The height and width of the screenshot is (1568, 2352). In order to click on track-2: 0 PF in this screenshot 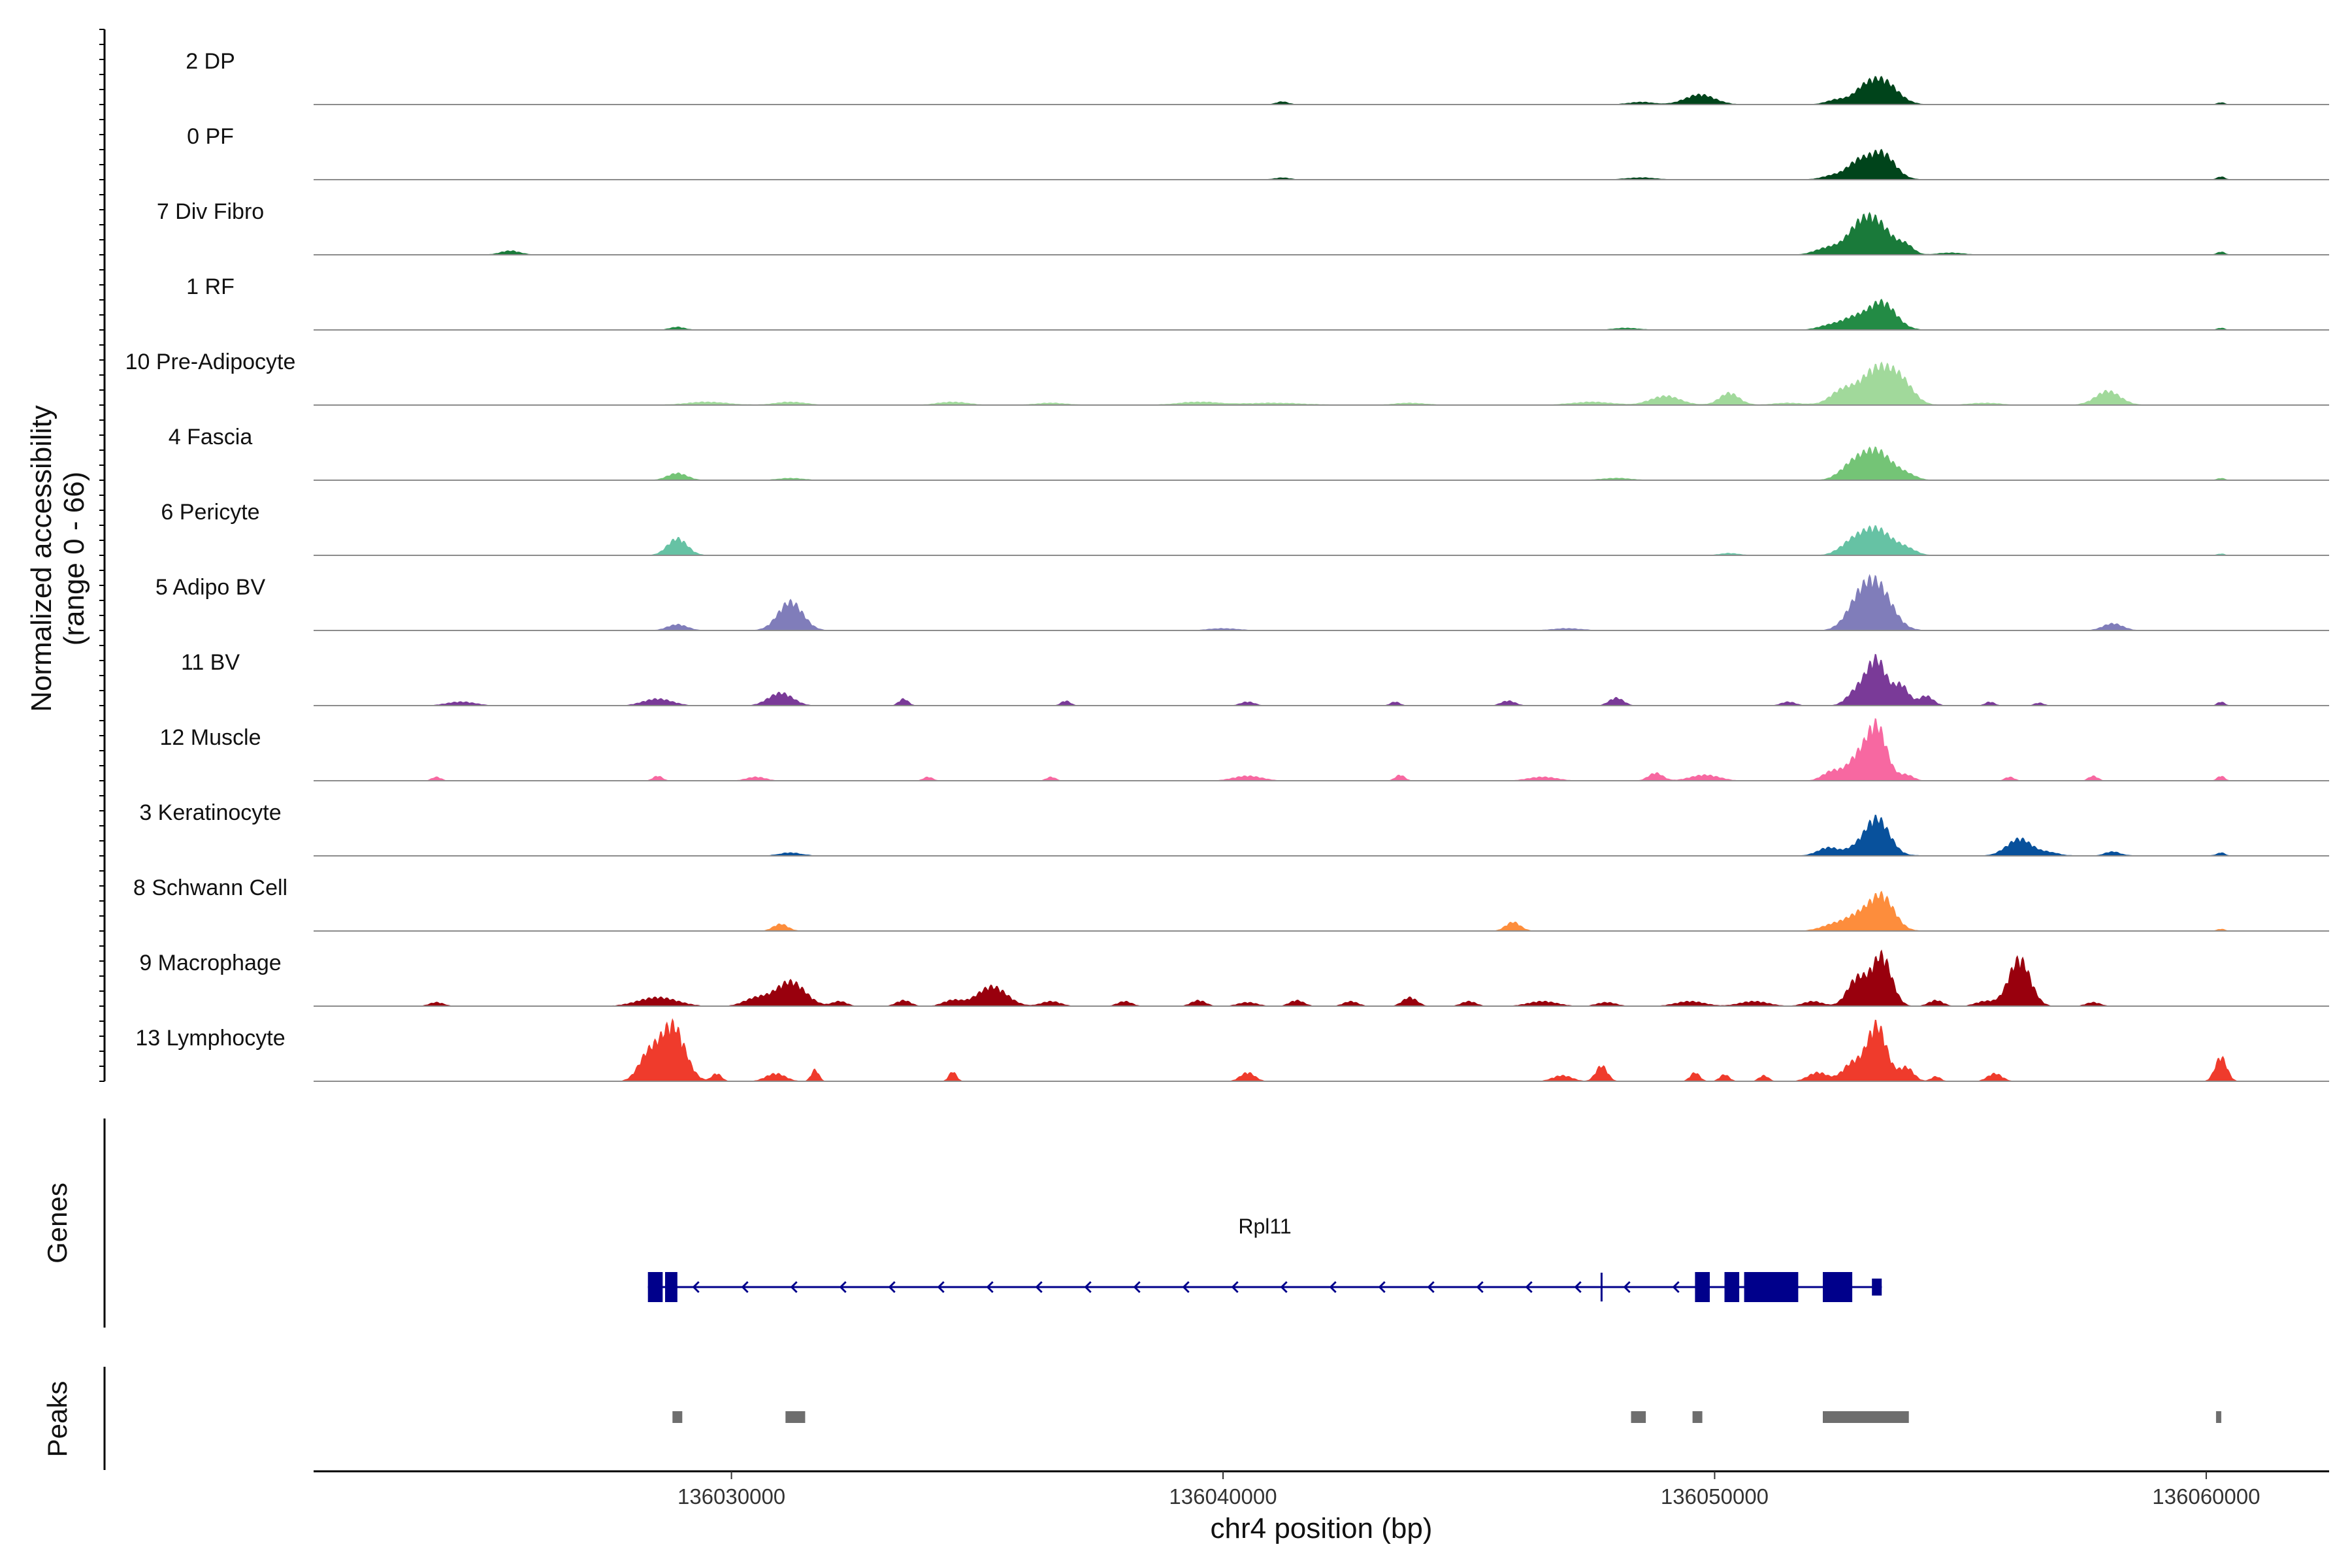, I will do `click(1258, 152)`.